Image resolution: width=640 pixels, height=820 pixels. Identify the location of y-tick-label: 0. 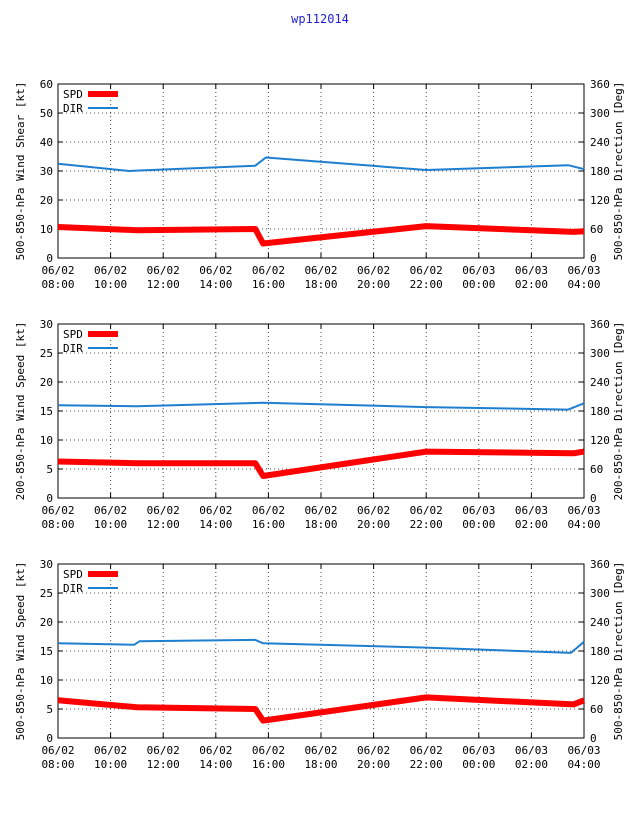
(49, 498).